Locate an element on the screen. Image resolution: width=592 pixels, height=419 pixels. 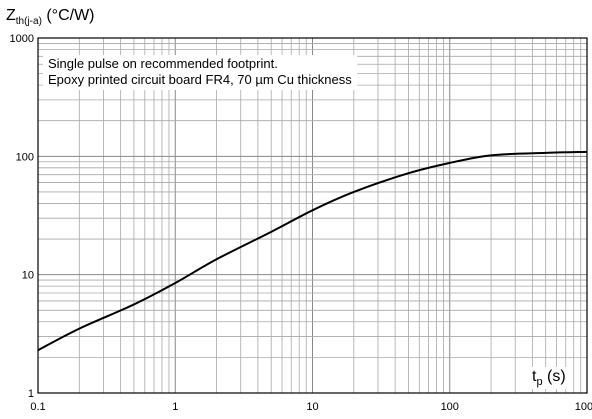
x-axis-label: tp (s) is located at coordinates (549, 378).